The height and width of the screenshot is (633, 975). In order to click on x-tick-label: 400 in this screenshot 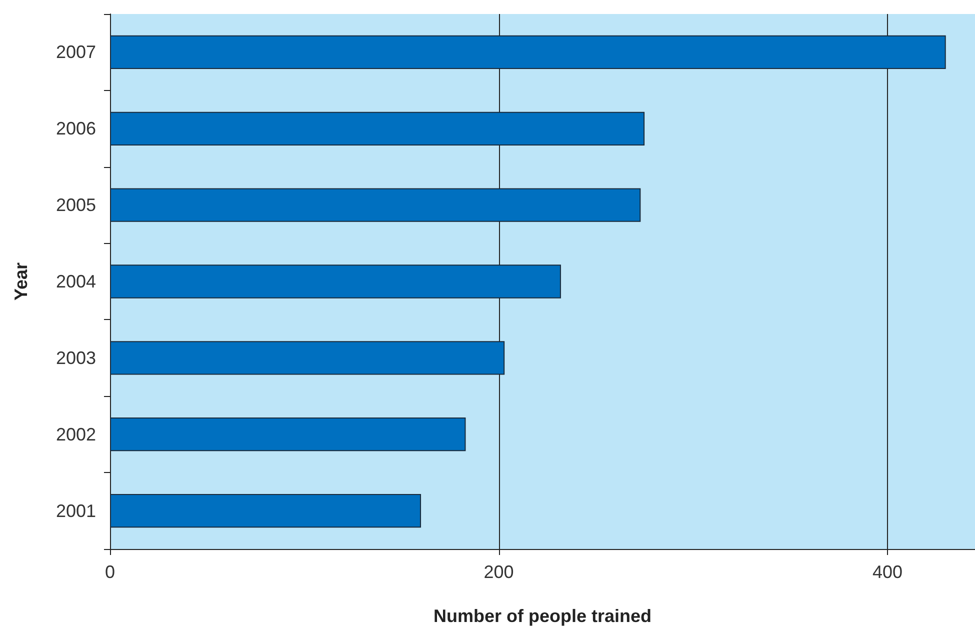, I will do `click(887, 572)`.